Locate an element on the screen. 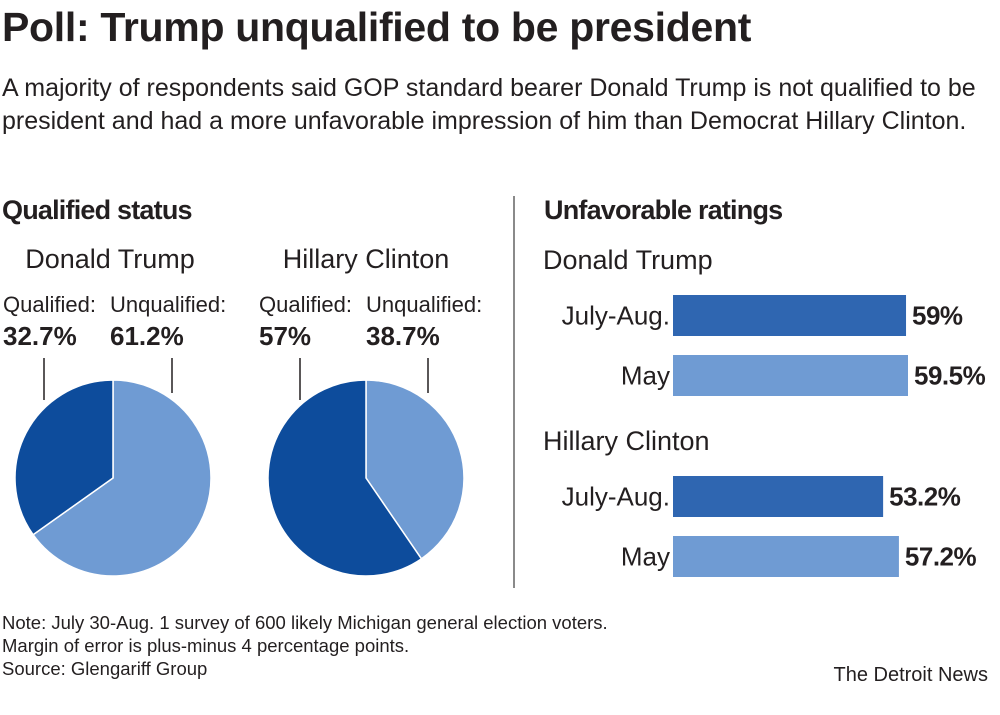  donald-trump-may-value: 59.5% is located at coordinates (950, 376).